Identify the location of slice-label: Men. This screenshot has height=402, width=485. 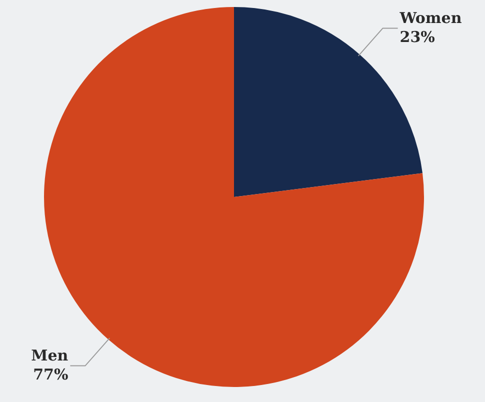
(49, 355).